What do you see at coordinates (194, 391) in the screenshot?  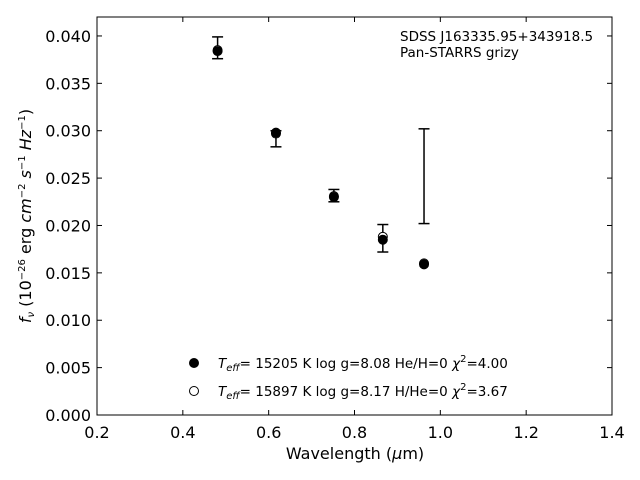 I see `legend-marker-open` at bounding box center [194, 391].